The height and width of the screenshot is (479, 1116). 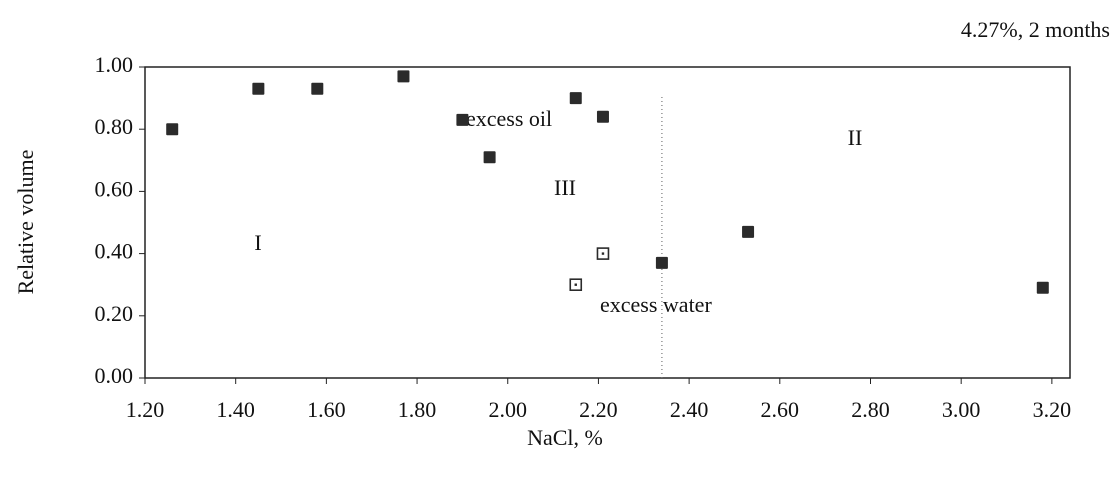 What do you see at coordinates (145, 409) in the screenshot?
I see `x-tick-label: 1.20` at bounding box center [145, 409].